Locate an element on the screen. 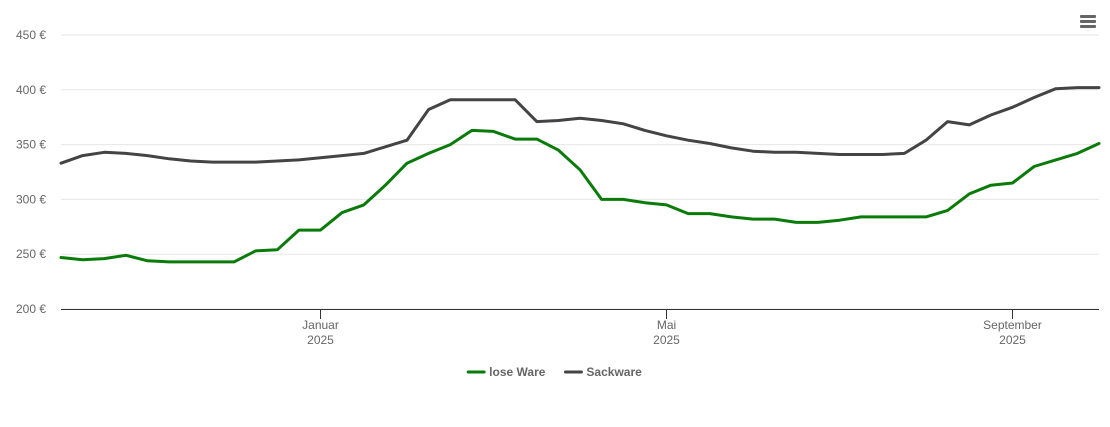 This screenshot has height=427, width=1110. legend: lose Ware Sackware is located at coordinates (554, 372).